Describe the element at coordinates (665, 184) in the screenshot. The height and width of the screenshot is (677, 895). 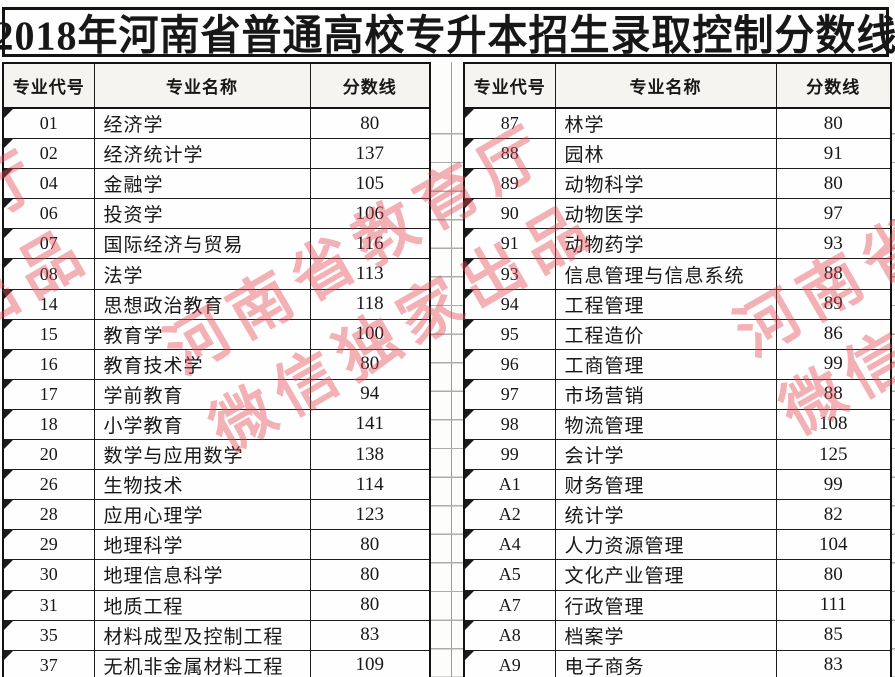
I see `major-name-cell: 动物科学` at that location.